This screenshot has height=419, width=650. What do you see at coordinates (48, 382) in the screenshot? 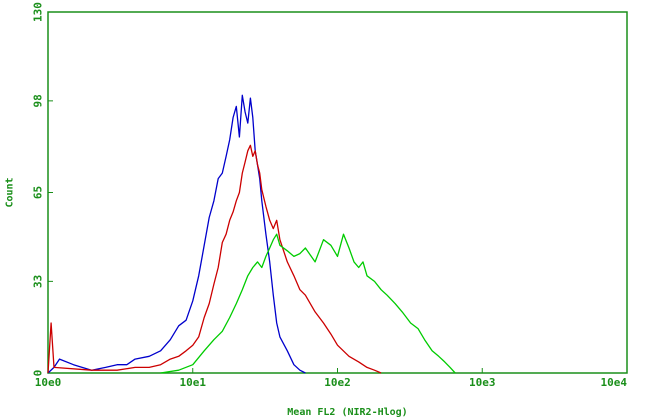
I see `x-tick-label: 10e0` at bounding box center [48, 382].